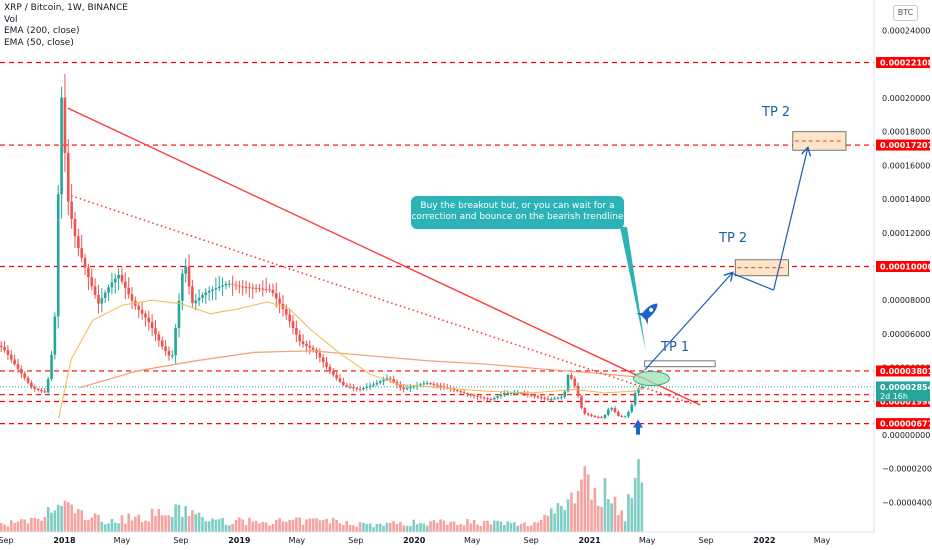  I want to click on x-tick-label: 2019, so click(239, 540).